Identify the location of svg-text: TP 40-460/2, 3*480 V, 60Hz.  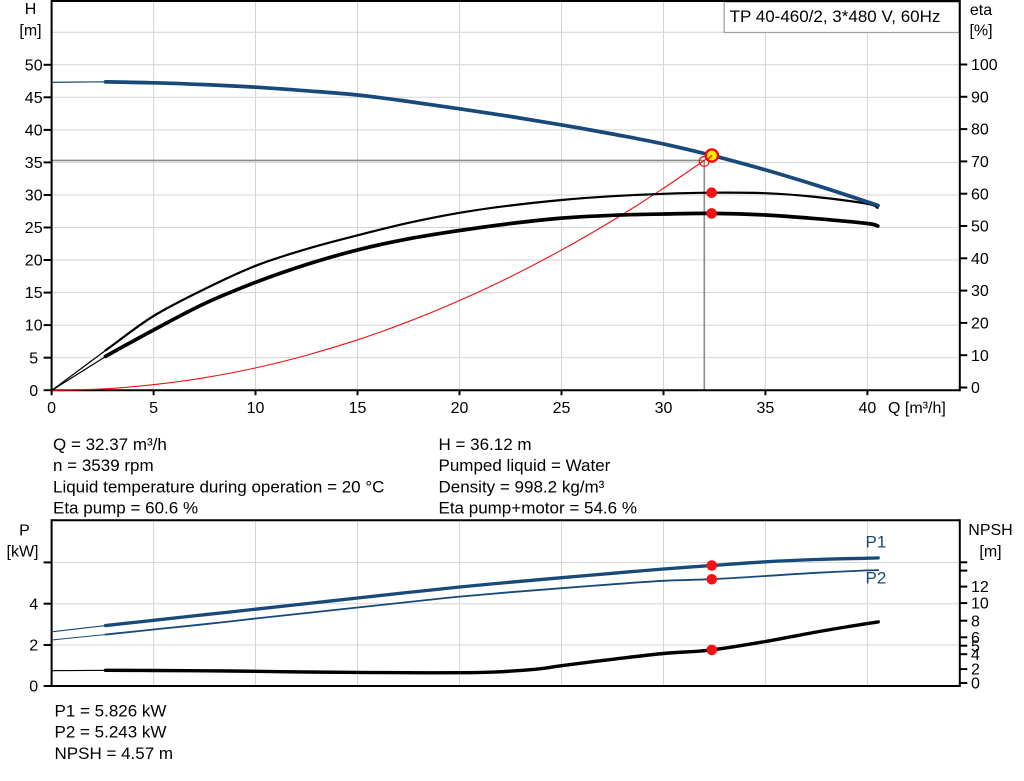
(835, 16).